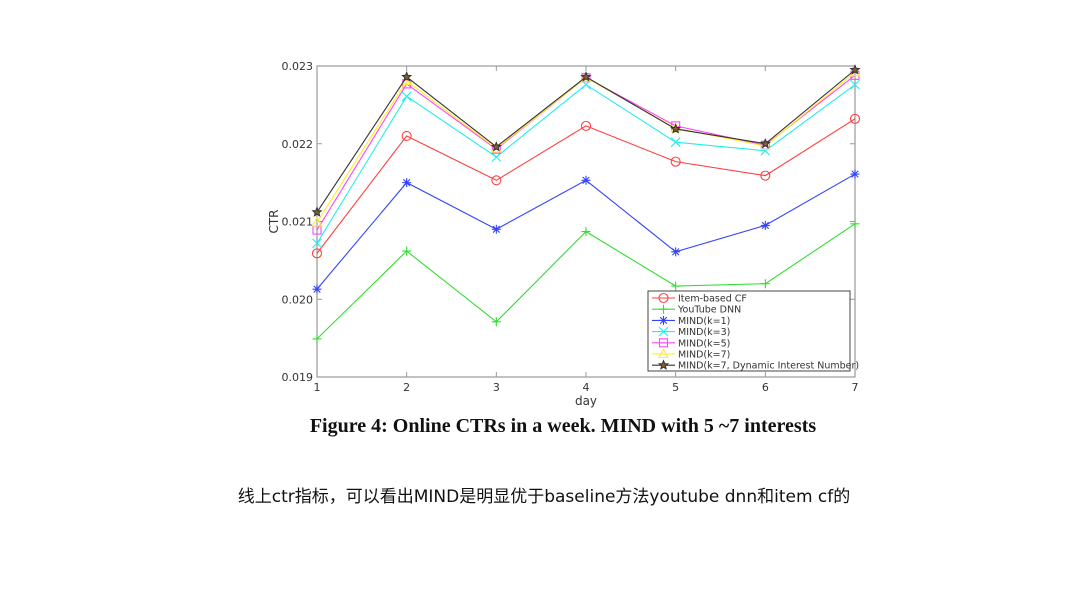 This screenshot has width=1080, height=608. Describe the element at coordinates (855, 387) in the screenshot. I see `x-tick-label: 7` at that location.